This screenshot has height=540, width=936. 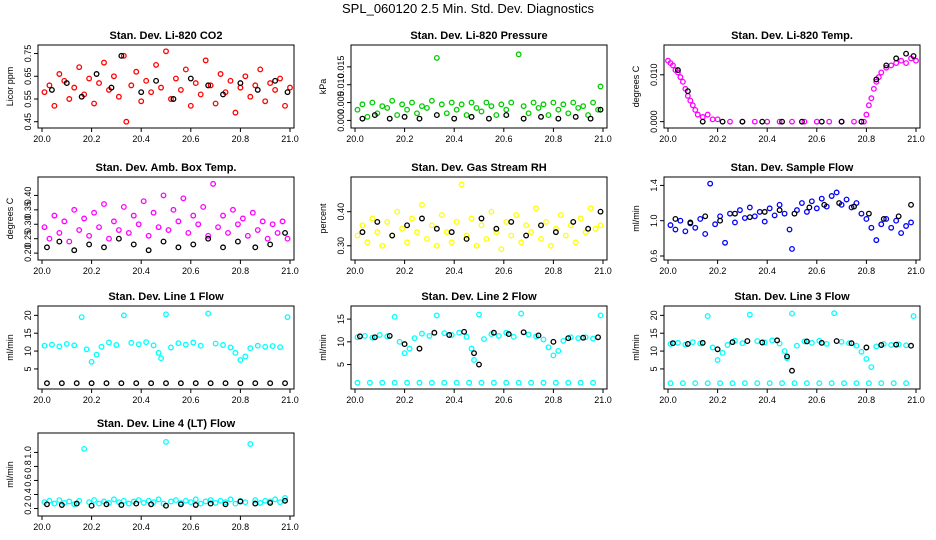 I want to click on y-tick-label: 0.005, so click(x=341, y=102).